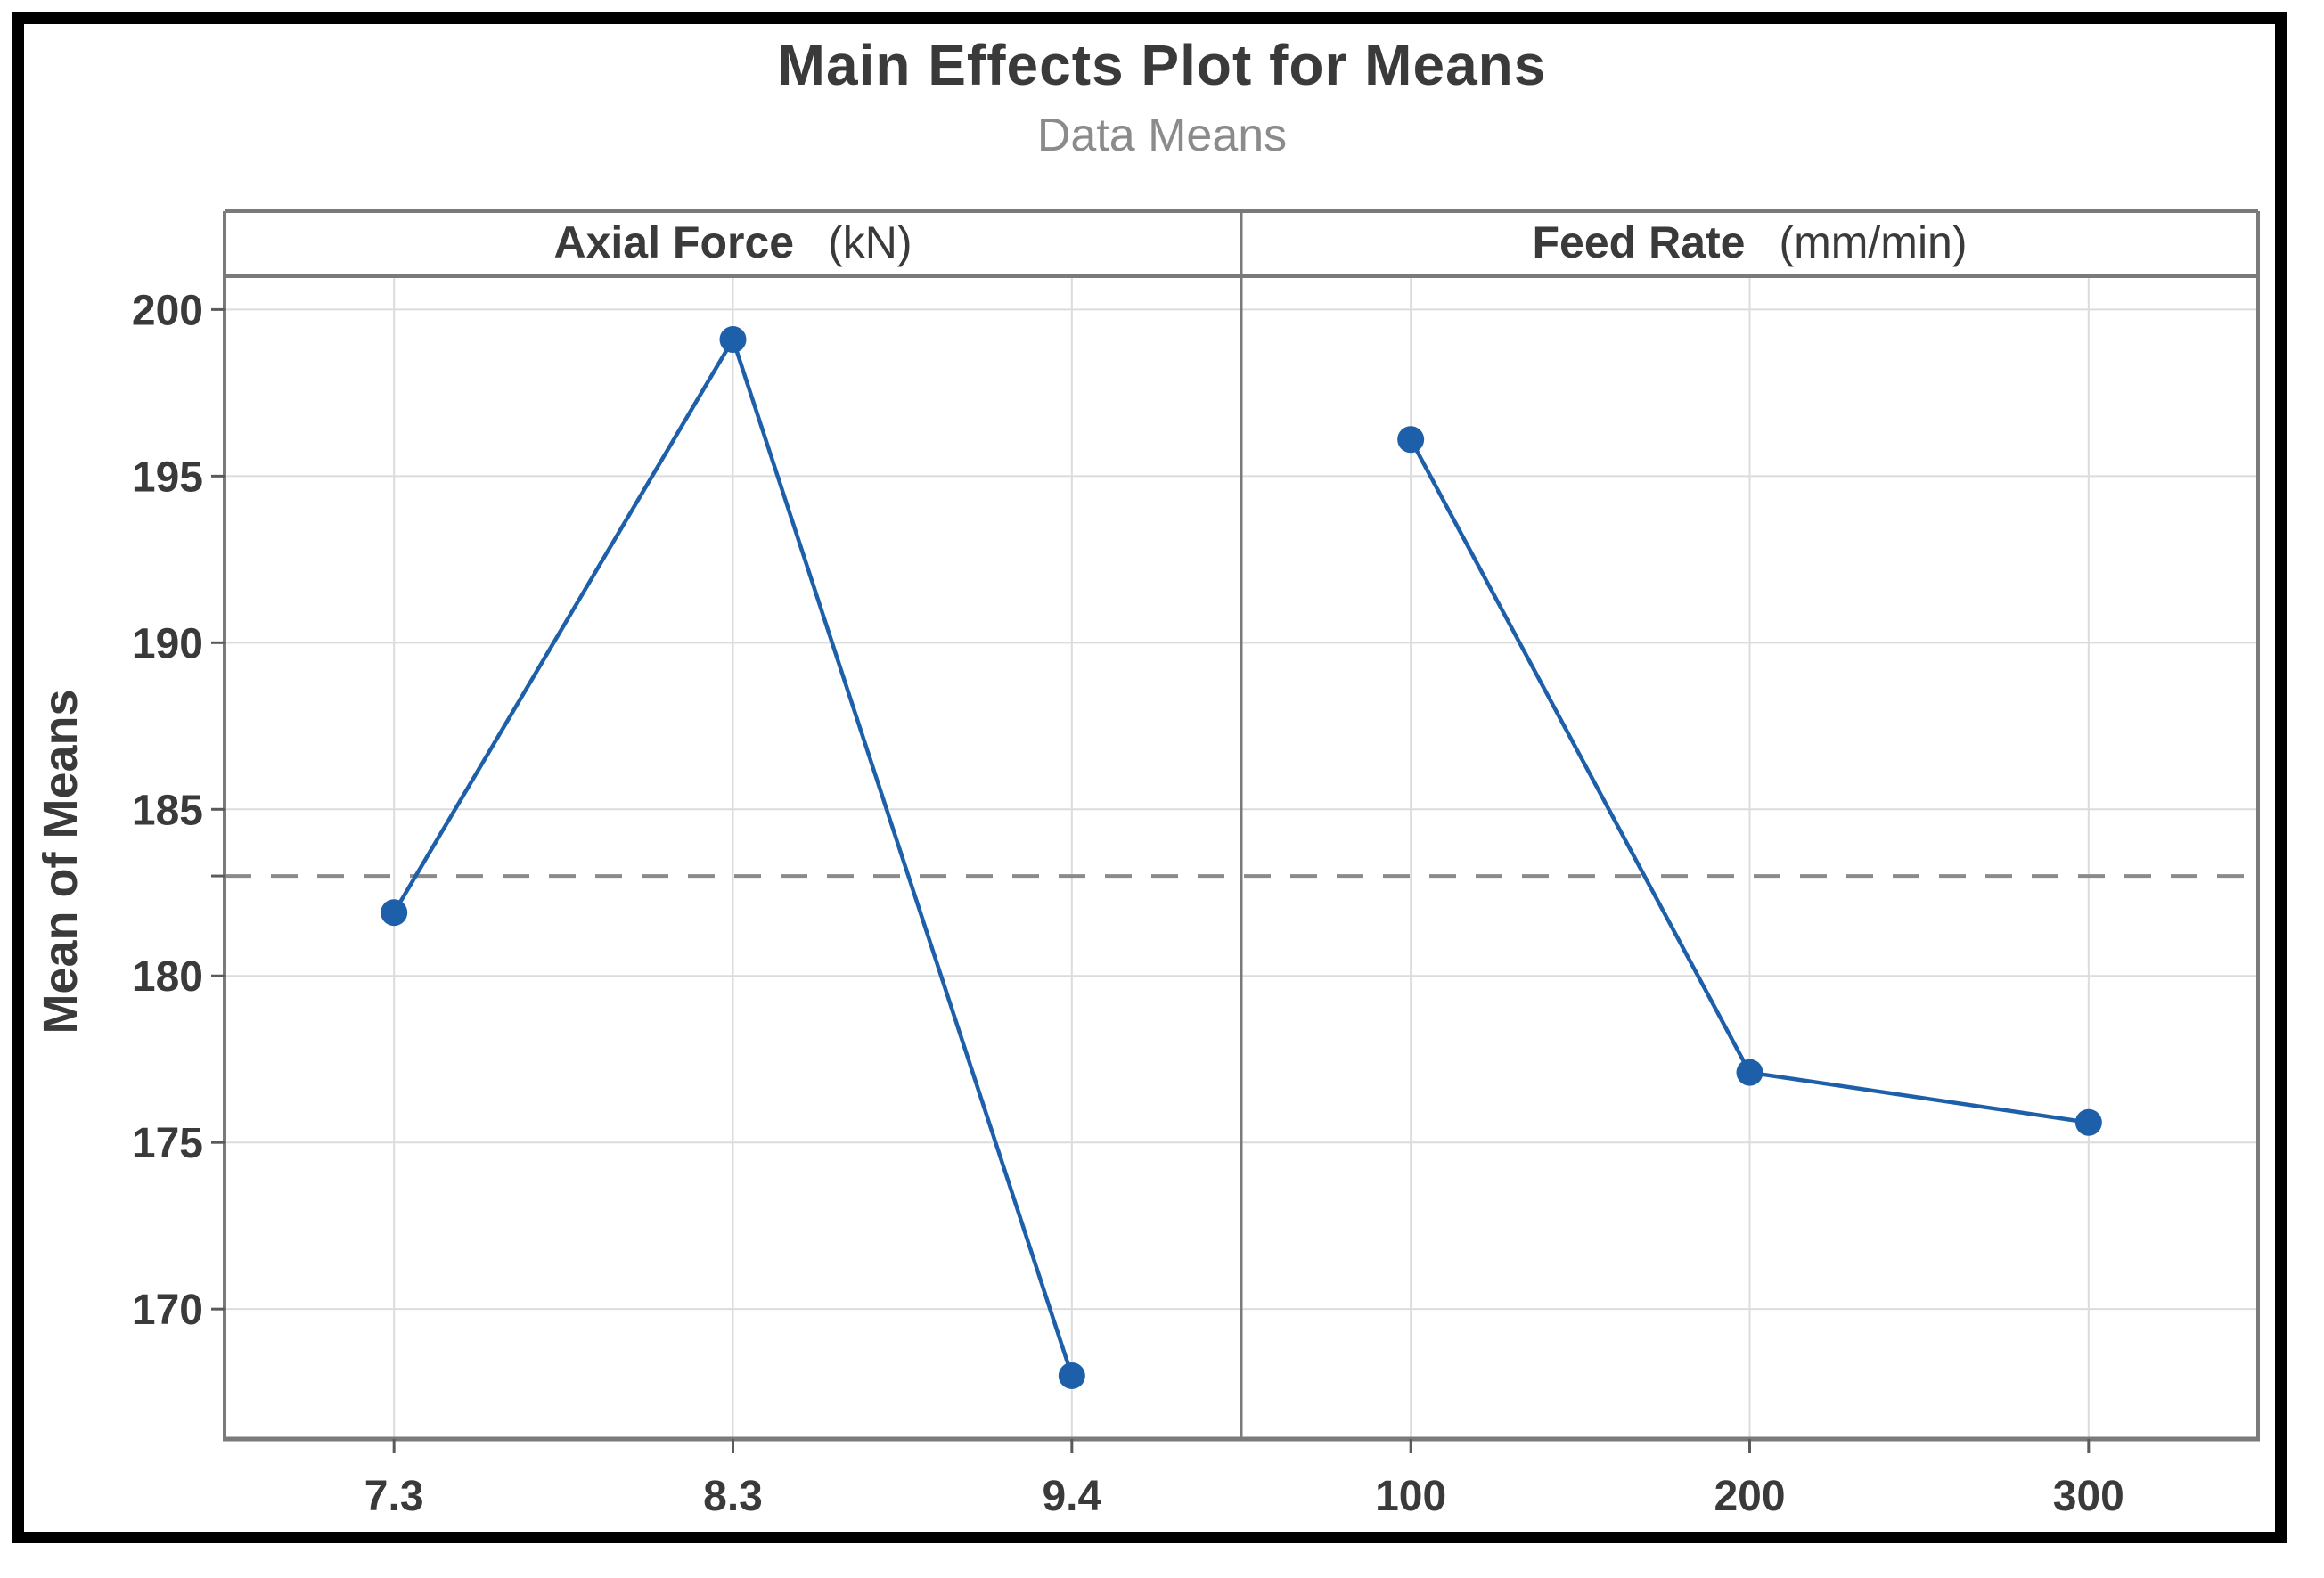  I want to click on x-tick-label: 9.4, so click(1071, 1496).